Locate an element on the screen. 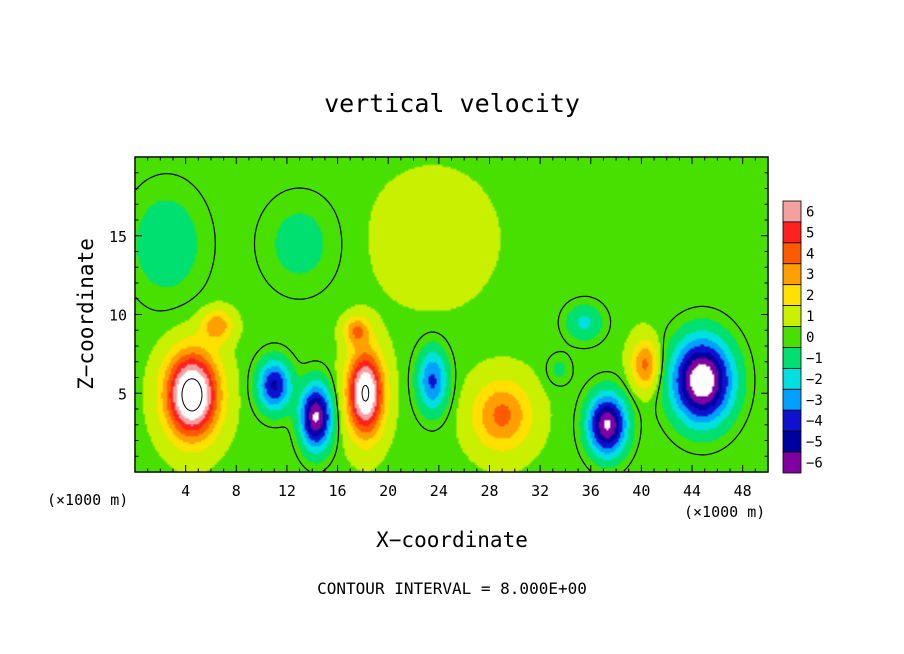 The height and width of the screenshot is (654, 904). colorbar-label: 6 is located at coordinates (810, 212).